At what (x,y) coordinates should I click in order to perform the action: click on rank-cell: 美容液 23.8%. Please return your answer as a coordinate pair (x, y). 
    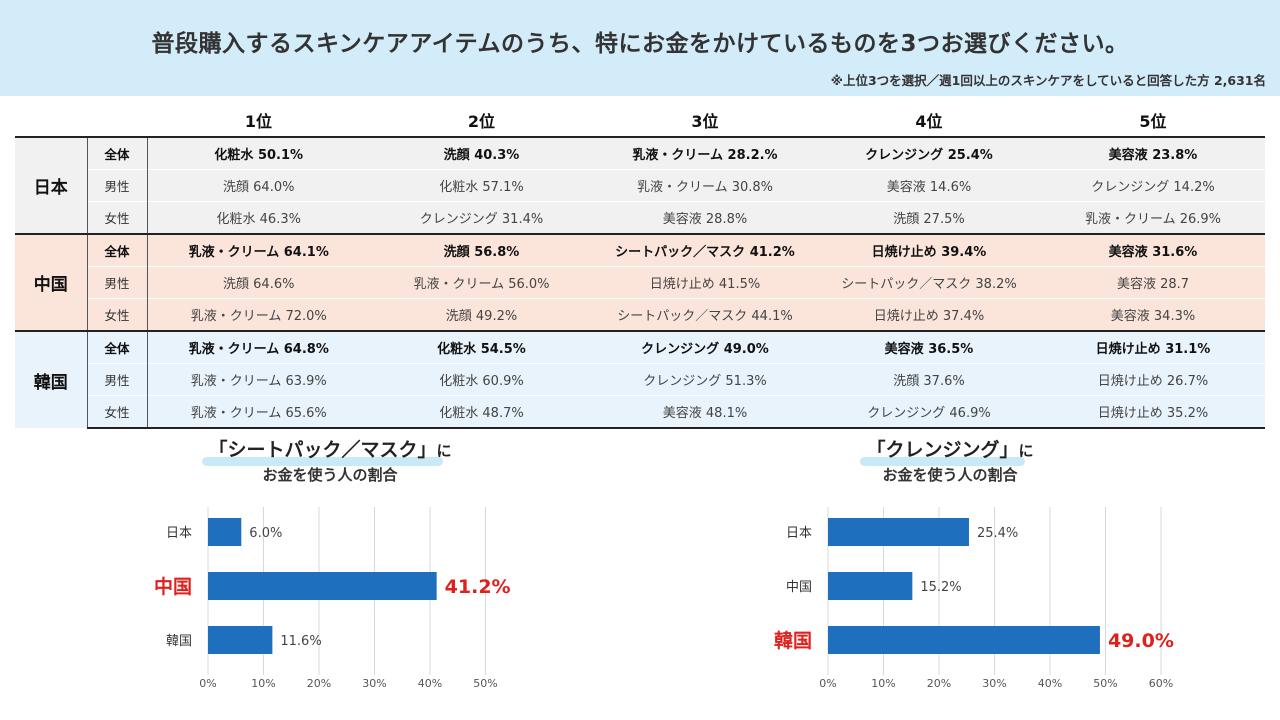
    Looking at the image, I should click on (1153, 153).